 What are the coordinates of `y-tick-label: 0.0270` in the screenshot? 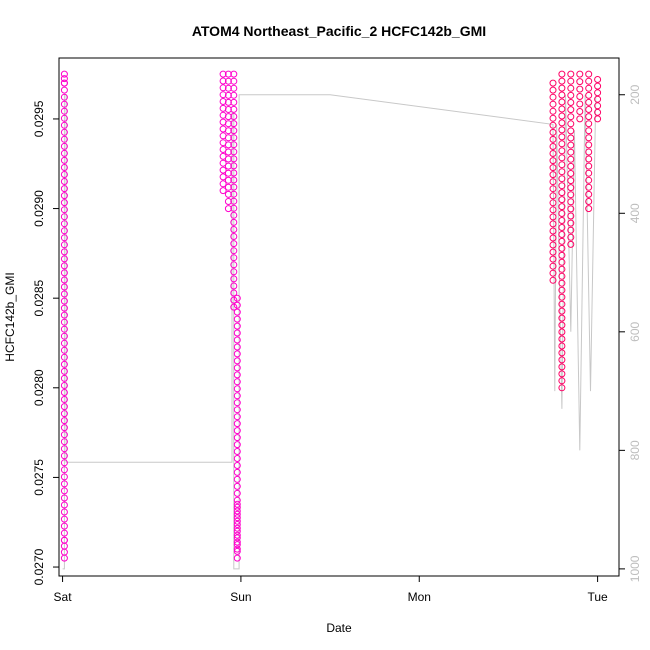 It's located at (39, 566).